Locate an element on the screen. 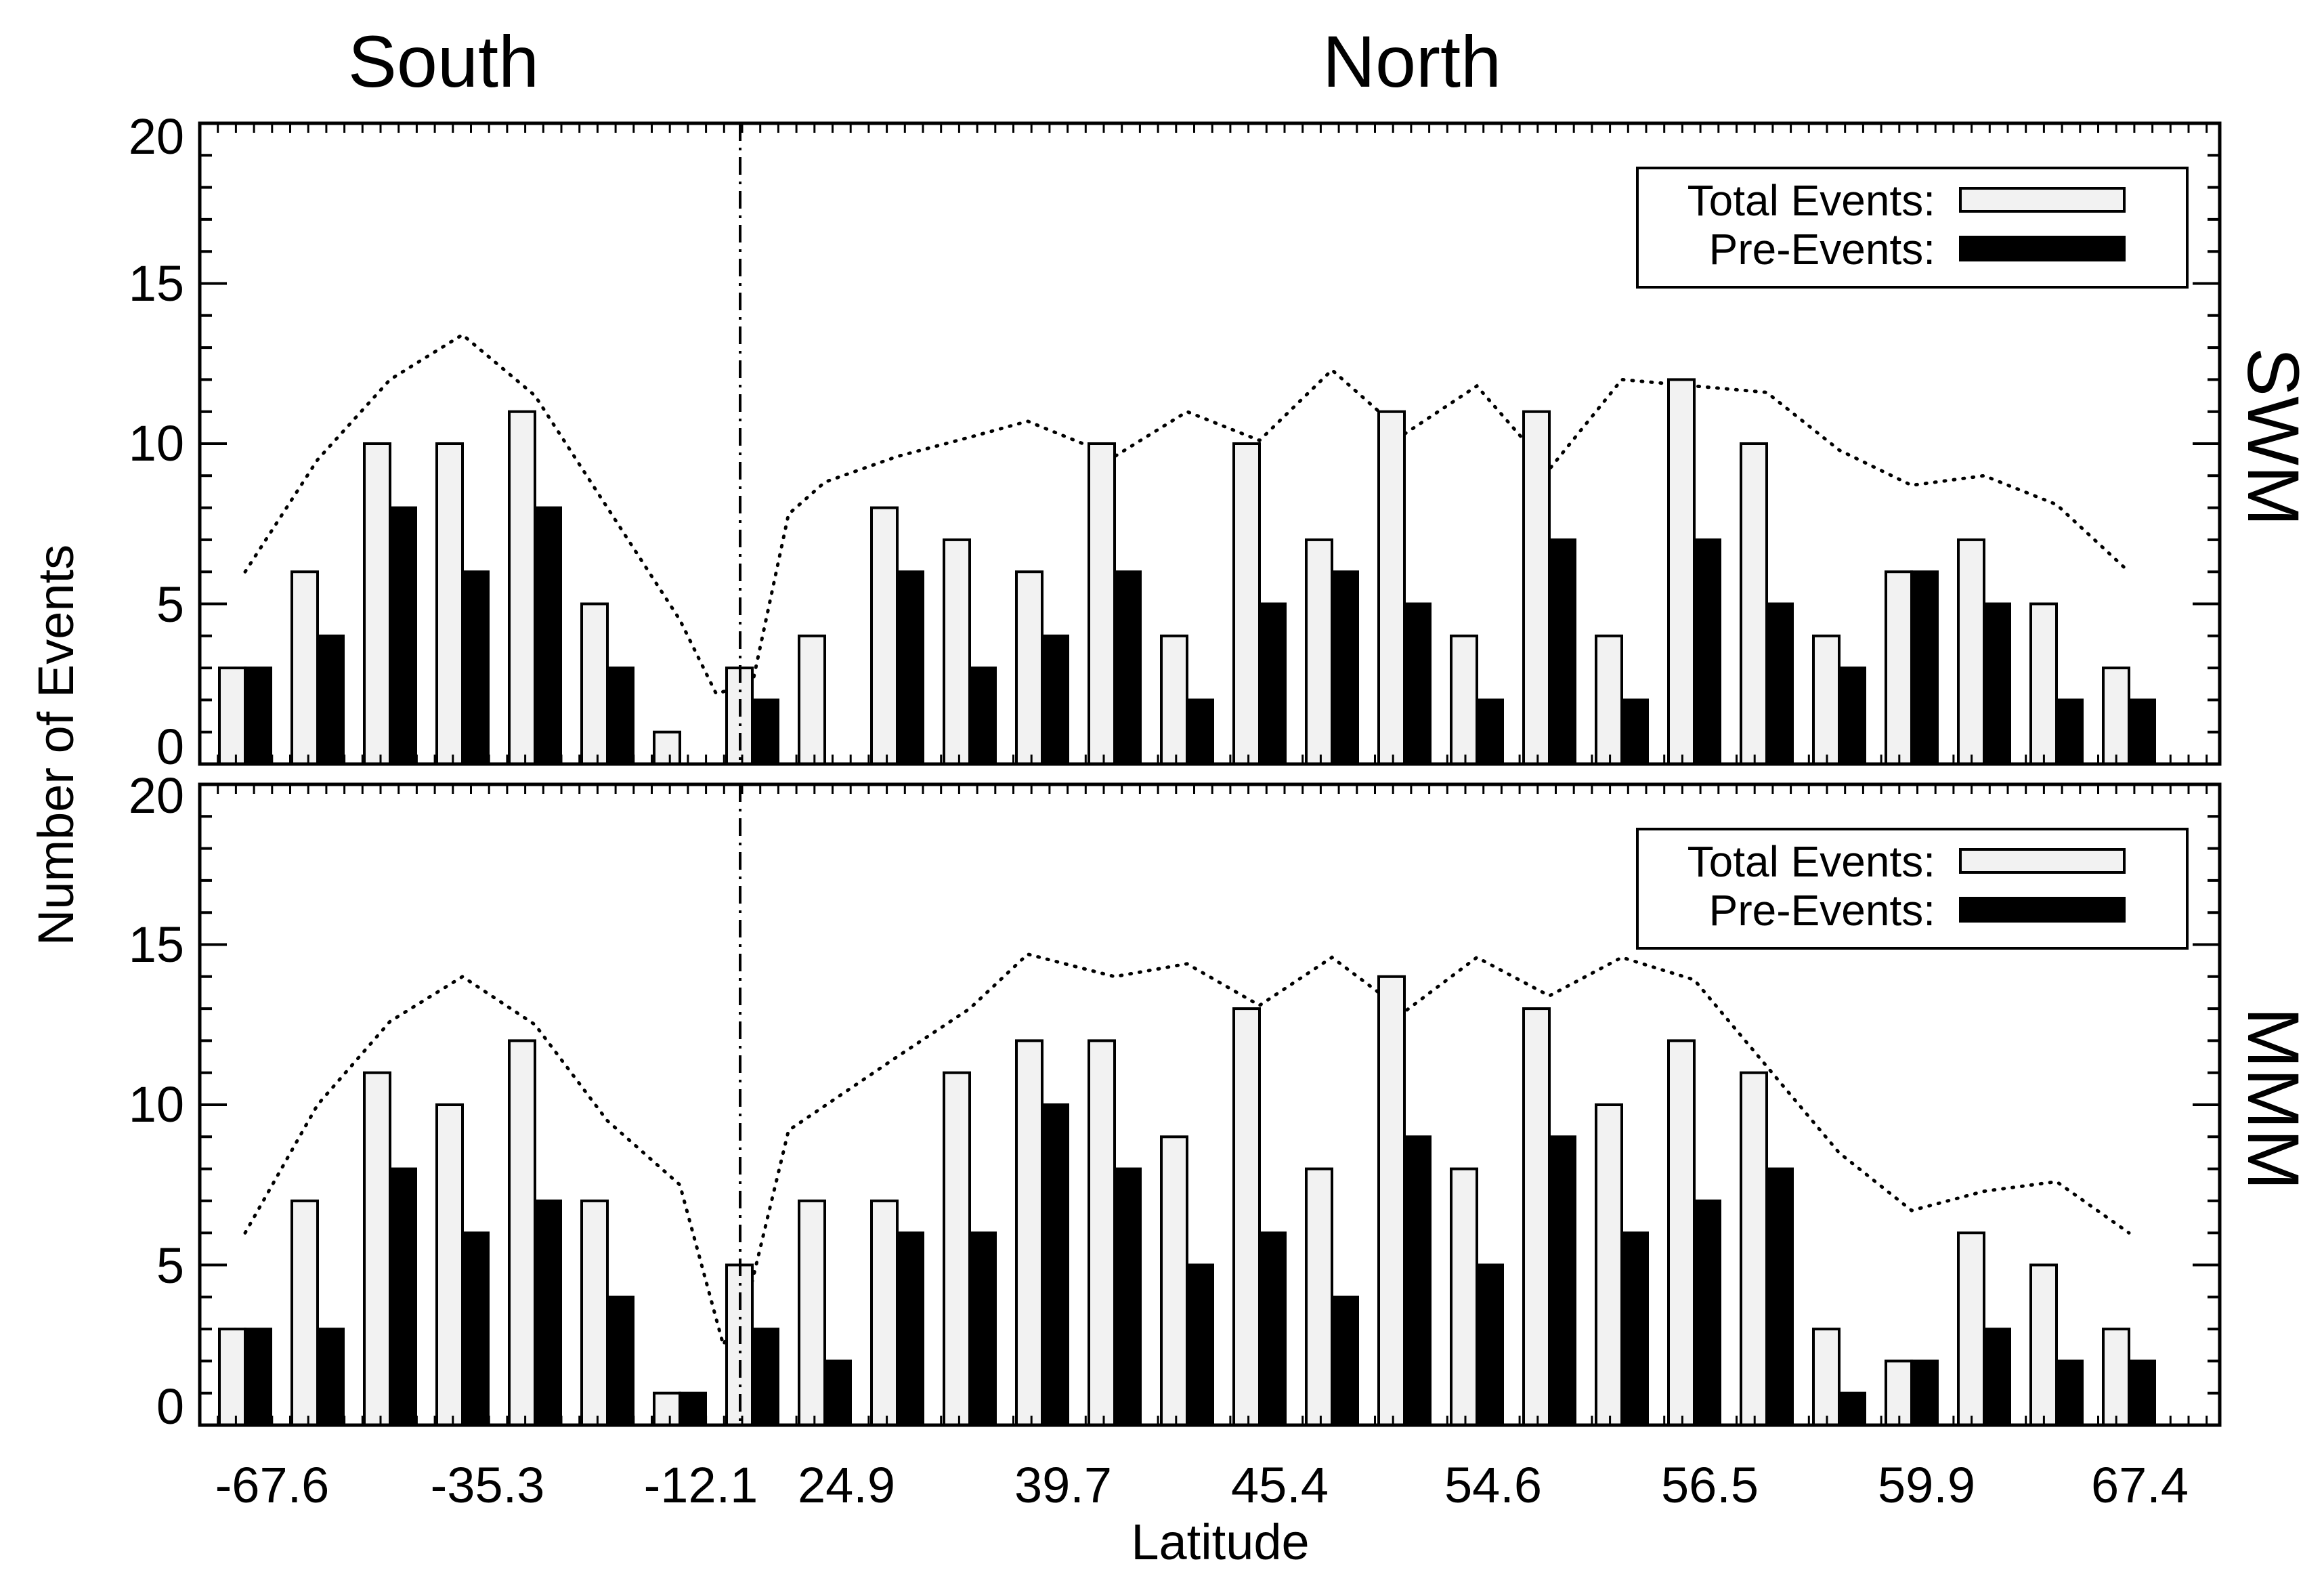 The image size is (2324, 1585). y-tick-label: 0 is located at coordinates (170, 747).